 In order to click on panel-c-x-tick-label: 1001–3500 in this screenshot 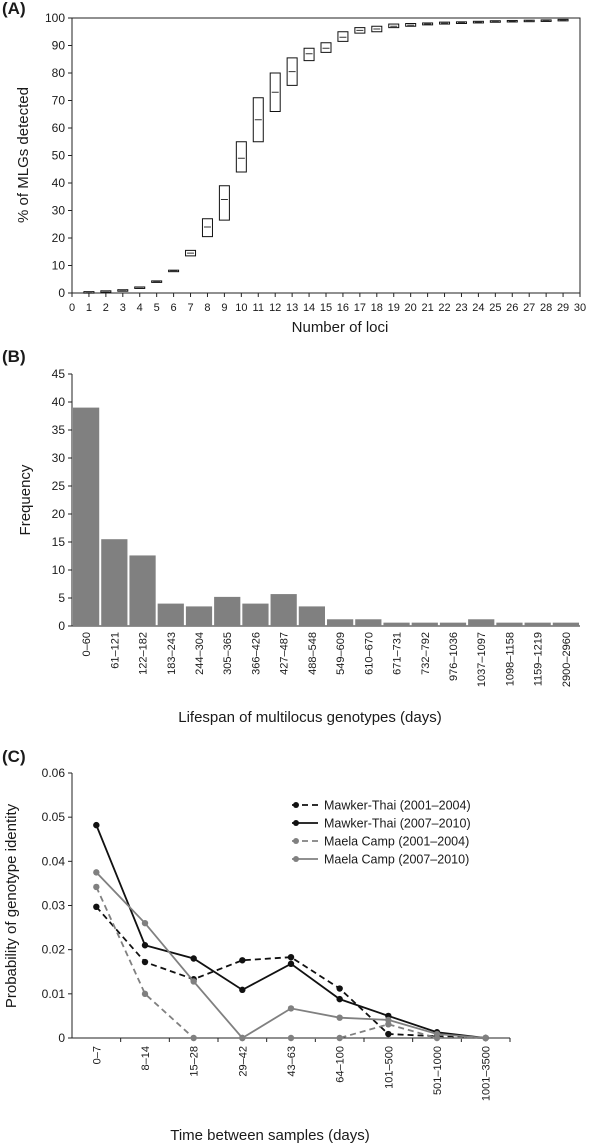, I will do `click(487, 1073)`.